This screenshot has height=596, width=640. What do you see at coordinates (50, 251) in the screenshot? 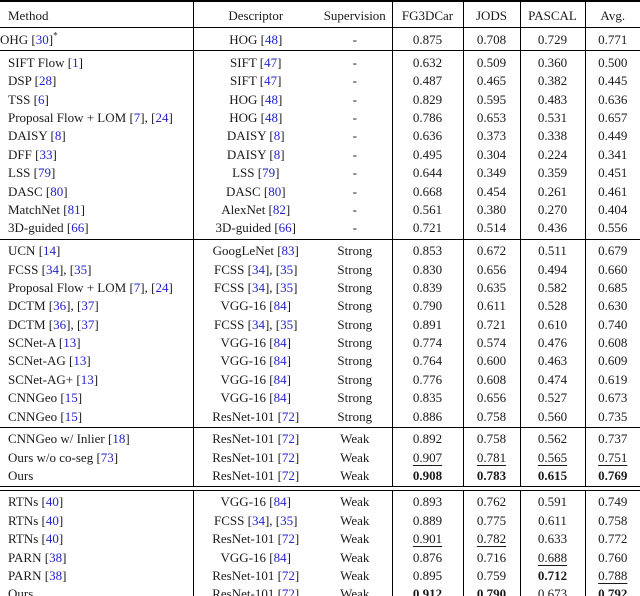
I see `citation-link: 14` at bounding box center [50, 251].